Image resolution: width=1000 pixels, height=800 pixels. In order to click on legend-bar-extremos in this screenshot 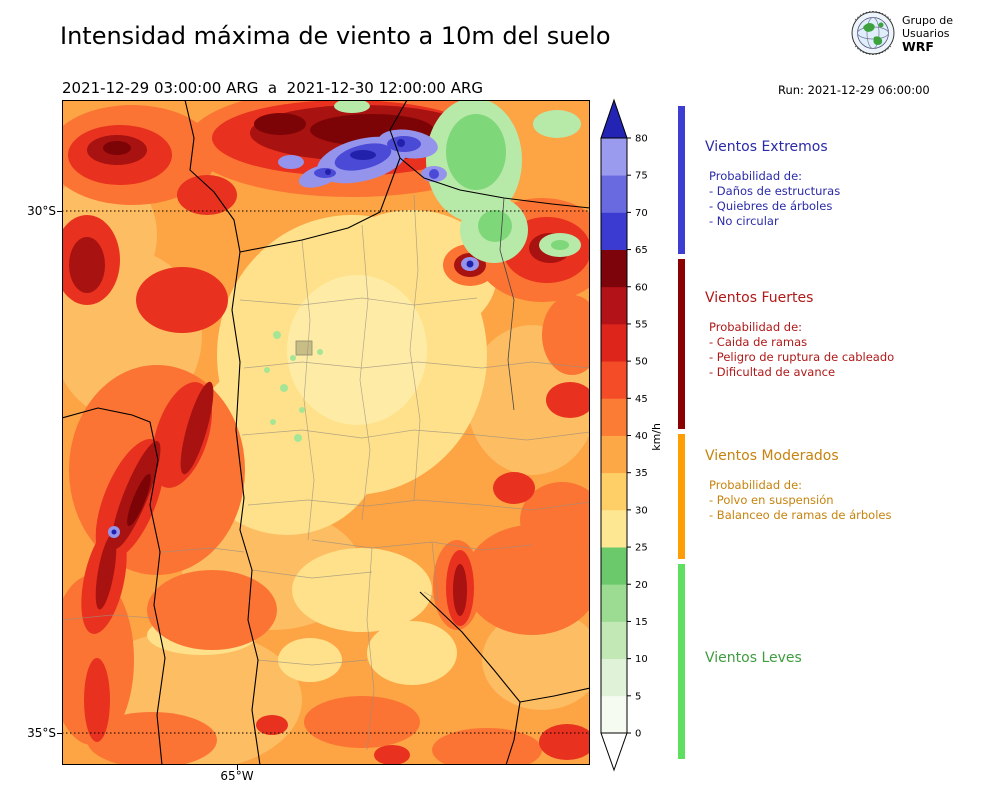, I will do `click(681, 180)`.